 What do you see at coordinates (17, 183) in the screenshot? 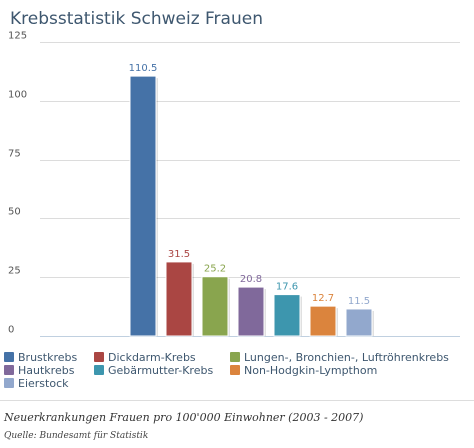
I see `y-axis-ticks: 0 25 50 75 100 125` at bounding box center [17, 183].